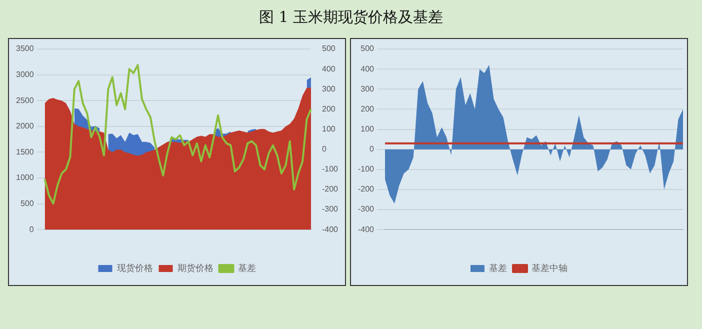  What do you see at coordinates (330, 229) in the screenshot?
I see `y2-tick-label: -400` at bounding box center [330, 229].